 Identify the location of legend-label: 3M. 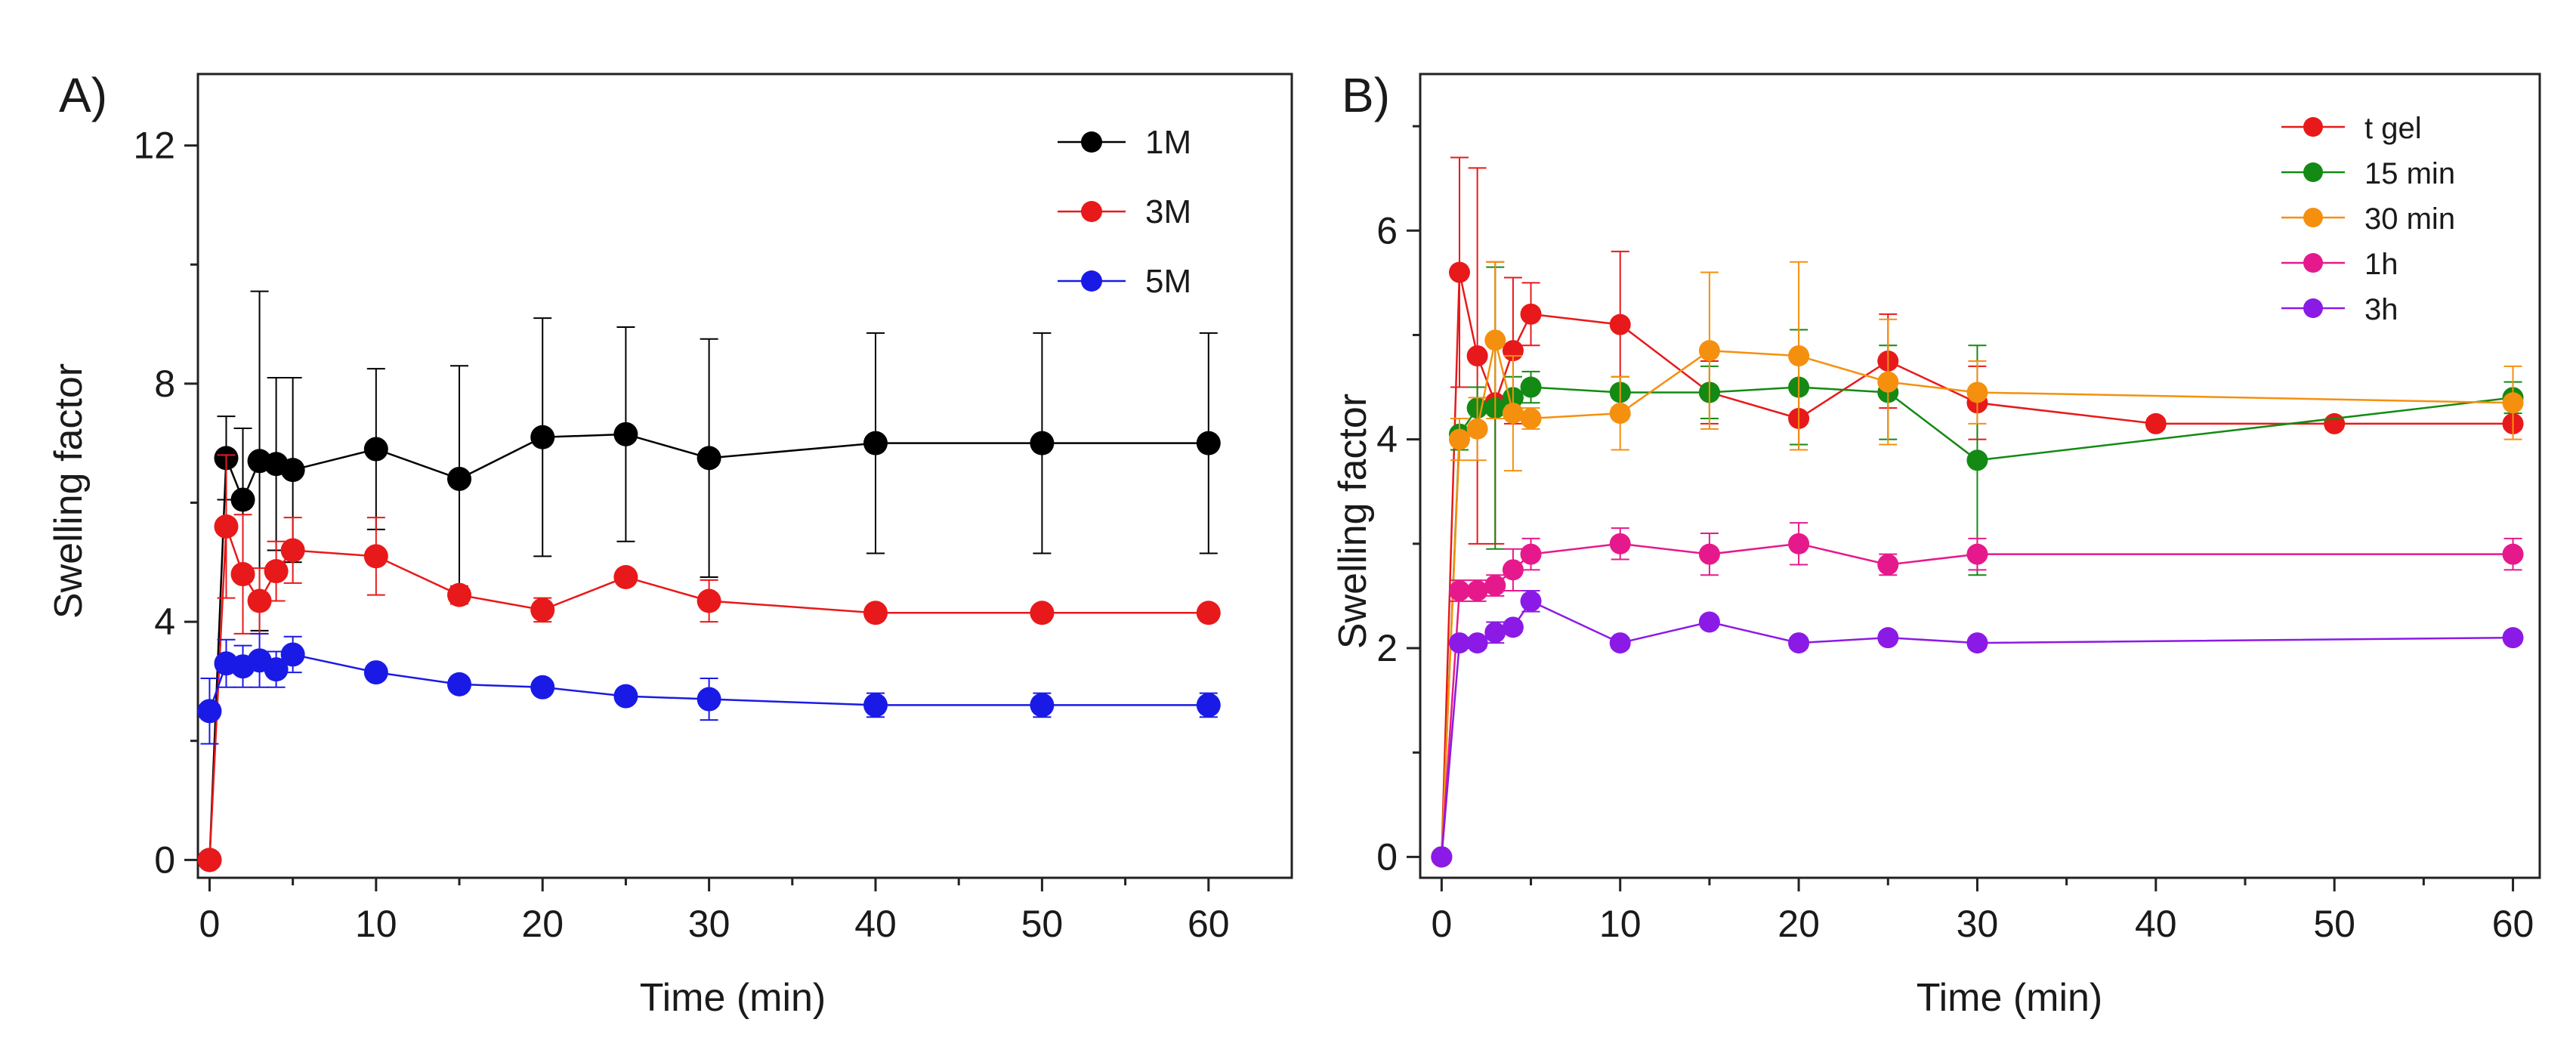
(1168, 211).